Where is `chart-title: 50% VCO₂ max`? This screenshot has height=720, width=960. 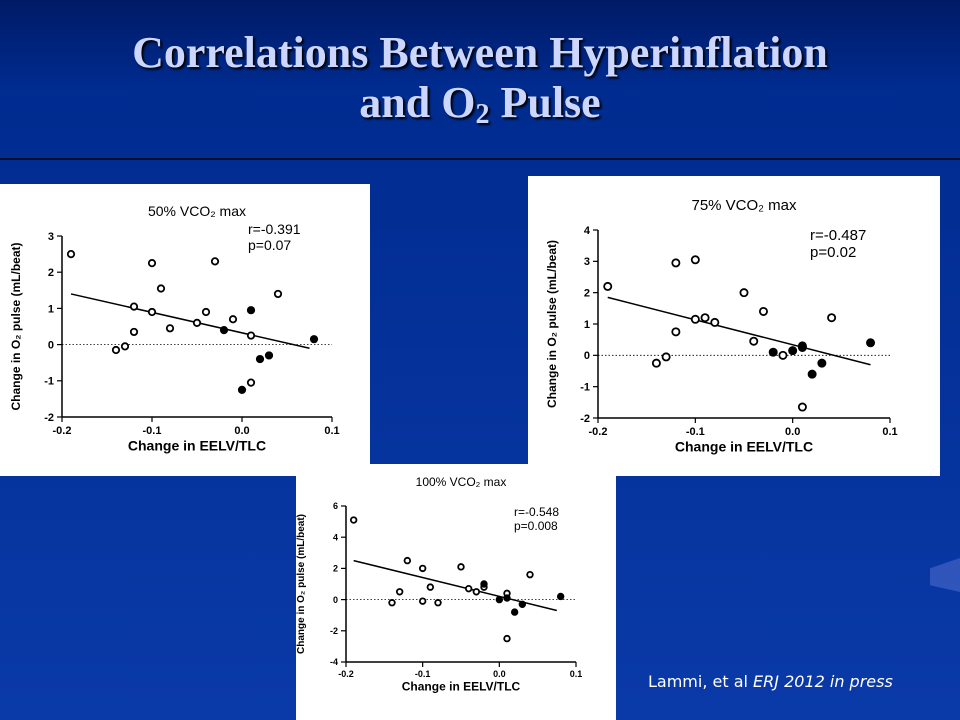 chart-title: 50% VCO₂ max is located at coordinates (197, 211).